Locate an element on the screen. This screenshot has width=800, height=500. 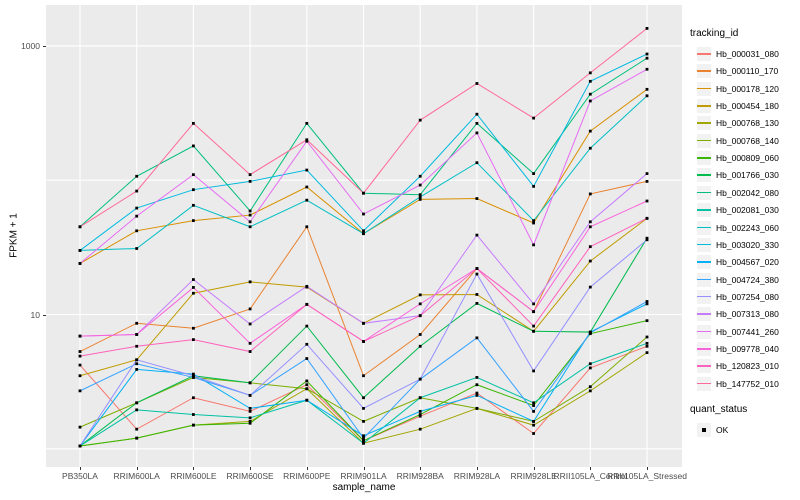
legend-item-Hb_000110_170: Hb_000110_170 is located at coordinates (743, 71).